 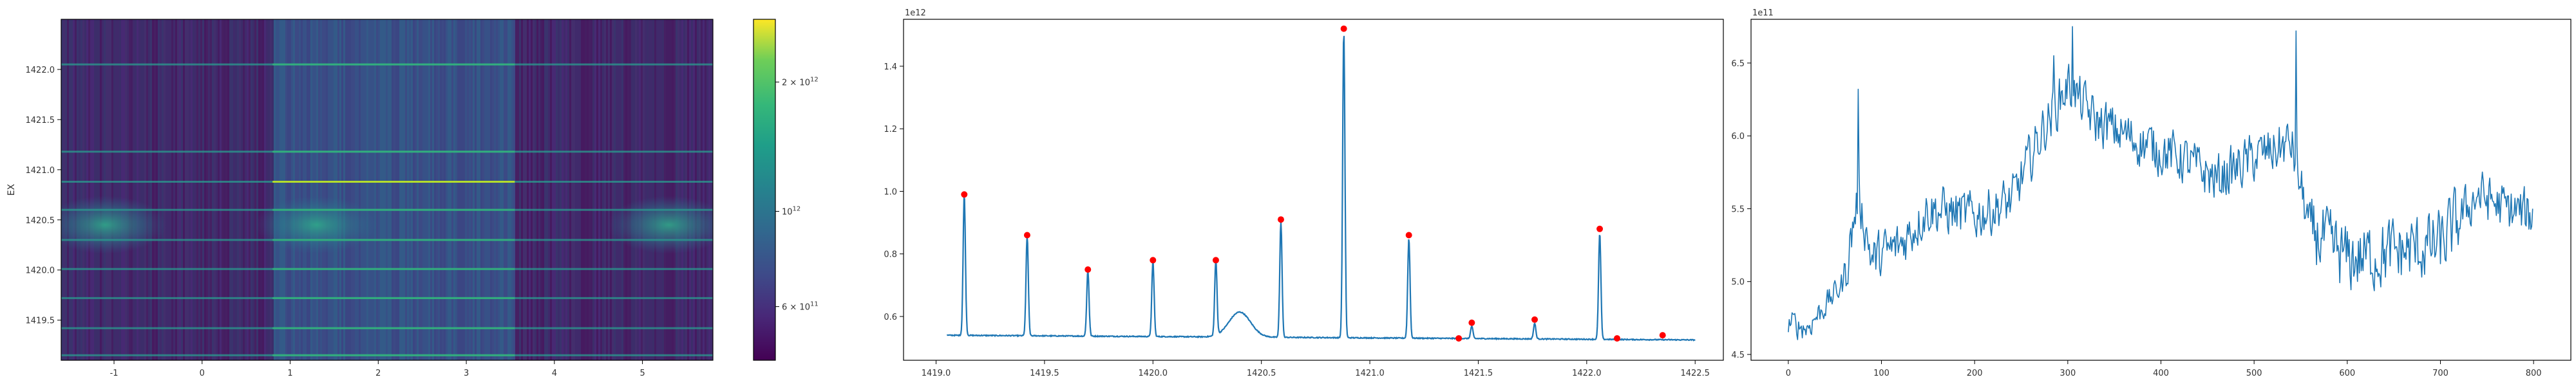 What do you see at coordinates (394, 64) in the screenshot?
I see `heatmap-bright-segment` at bounding box center [394, 64].